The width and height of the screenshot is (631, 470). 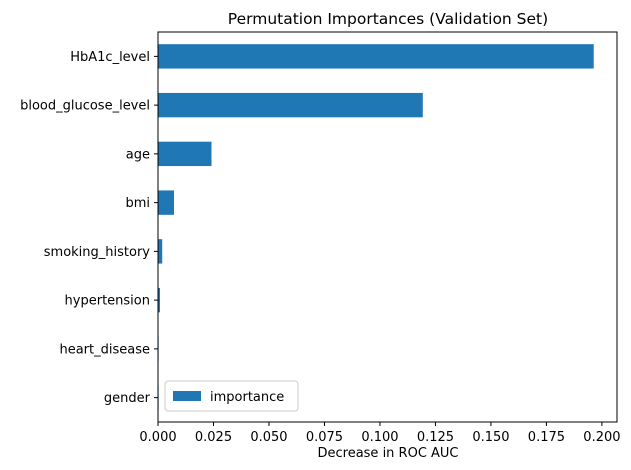 What do you see at coordinates (97, 252) in the screenshot?
I see `y-tick-label: smoking_history` at bounding box center [97, 252].